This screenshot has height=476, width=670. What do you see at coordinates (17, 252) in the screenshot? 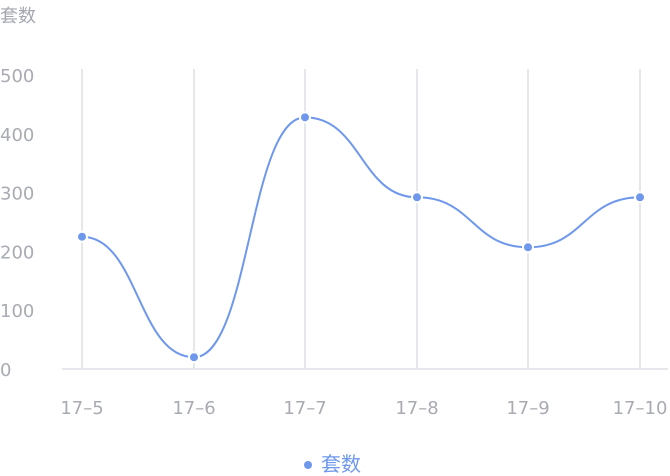
I see `y-tick-label: 200` at bounding box center [17, 252].